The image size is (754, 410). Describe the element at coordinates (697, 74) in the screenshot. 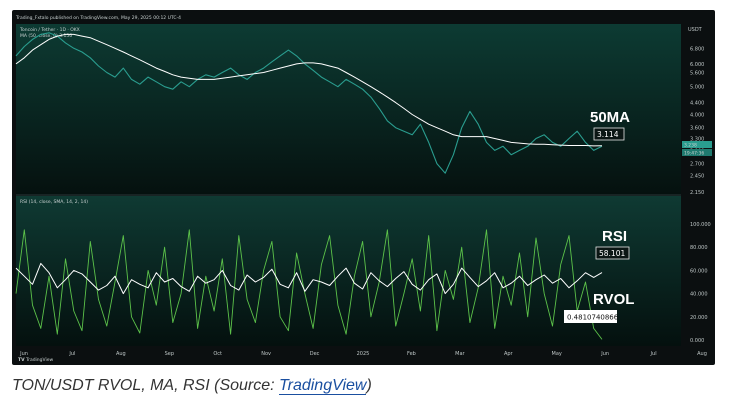

I see `price-tick-label: 5.600` at that location.